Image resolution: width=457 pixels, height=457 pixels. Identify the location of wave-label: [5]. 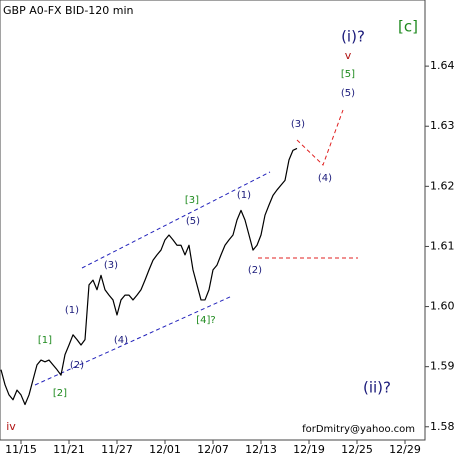
(348, 74).